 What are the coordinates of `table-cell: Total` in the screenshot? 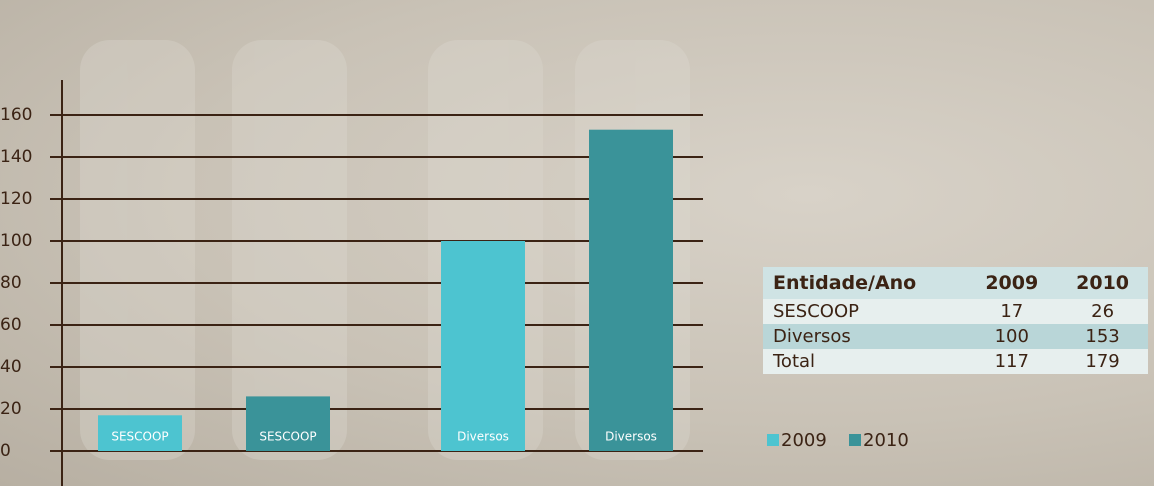 It's located at (865, 361).